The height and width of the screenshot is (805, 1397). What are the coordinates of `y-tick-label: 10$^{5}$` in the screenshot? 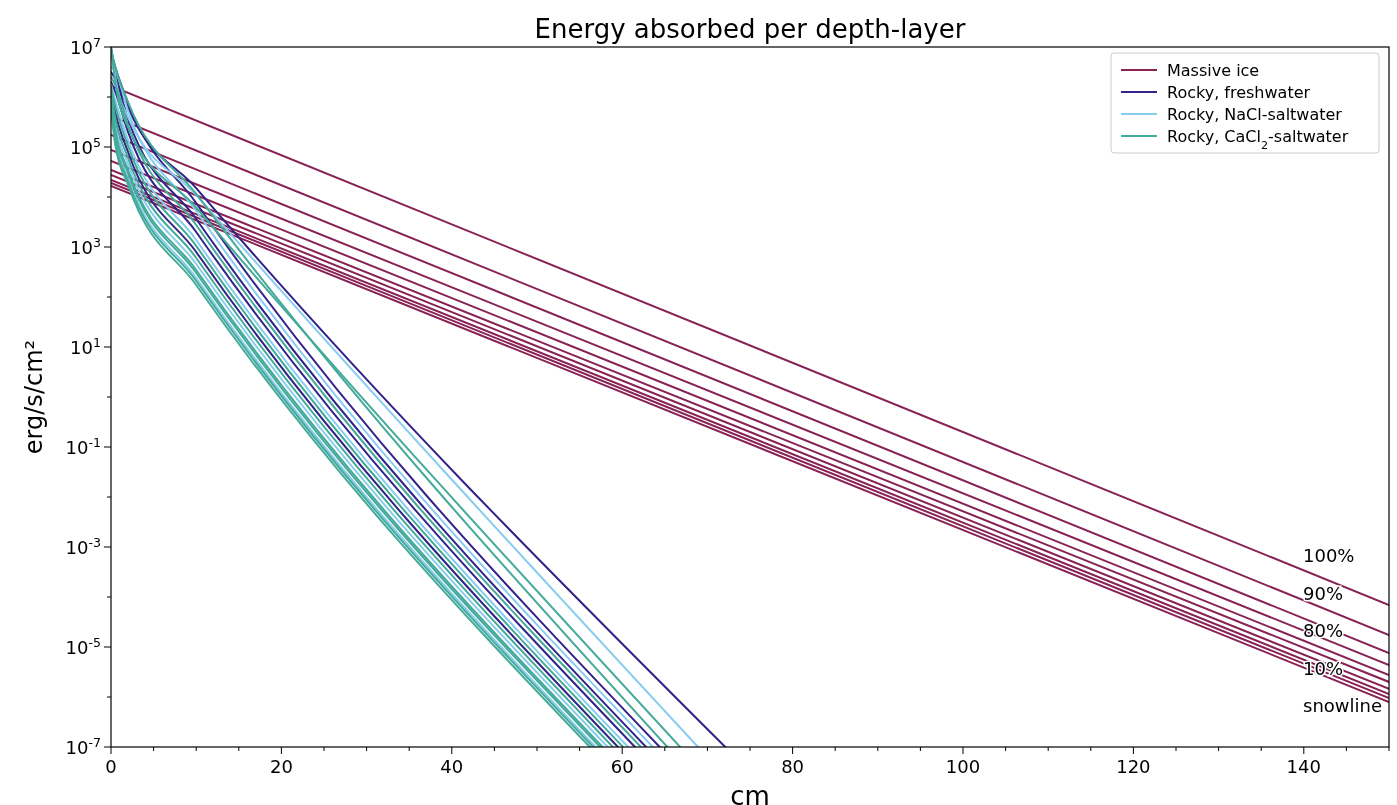 It's located at (85, 146).